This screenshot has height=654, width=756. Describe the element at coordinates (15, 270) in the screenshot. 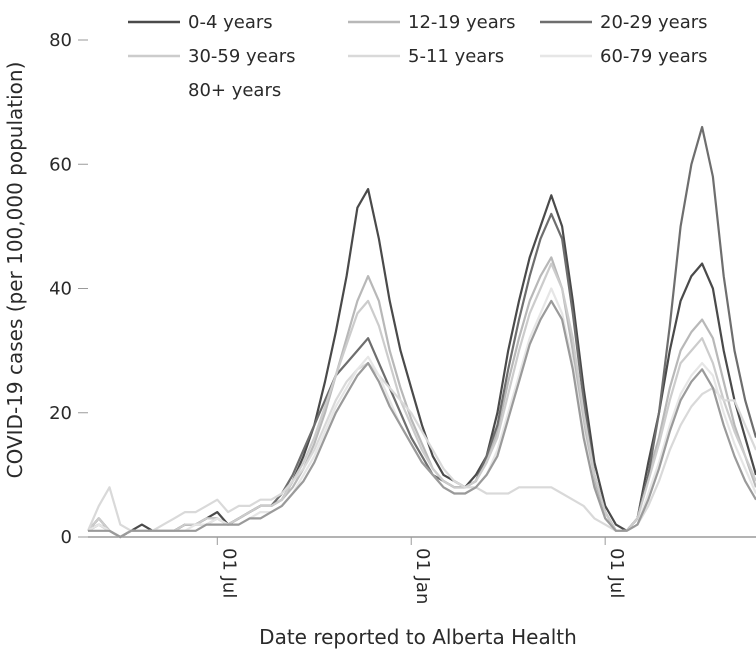

I see `y-axis-title: COVID-19 cases (per 100,000 population)` at that location.